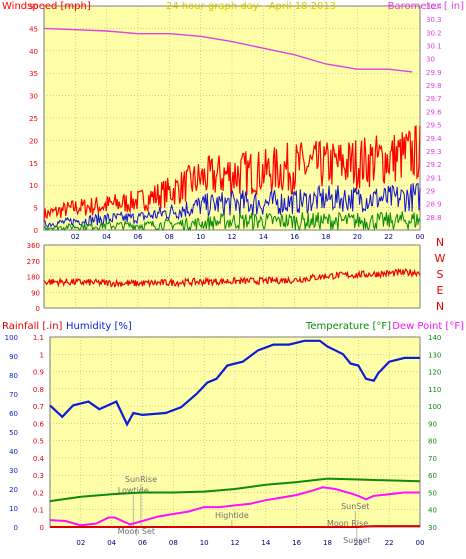 Image resolution: width=466 pixels, height=559 pixels. Describe the element at coordinates (38, 338) in the screenshot. I see `rainfall-tick-label: 1.1` at that location.